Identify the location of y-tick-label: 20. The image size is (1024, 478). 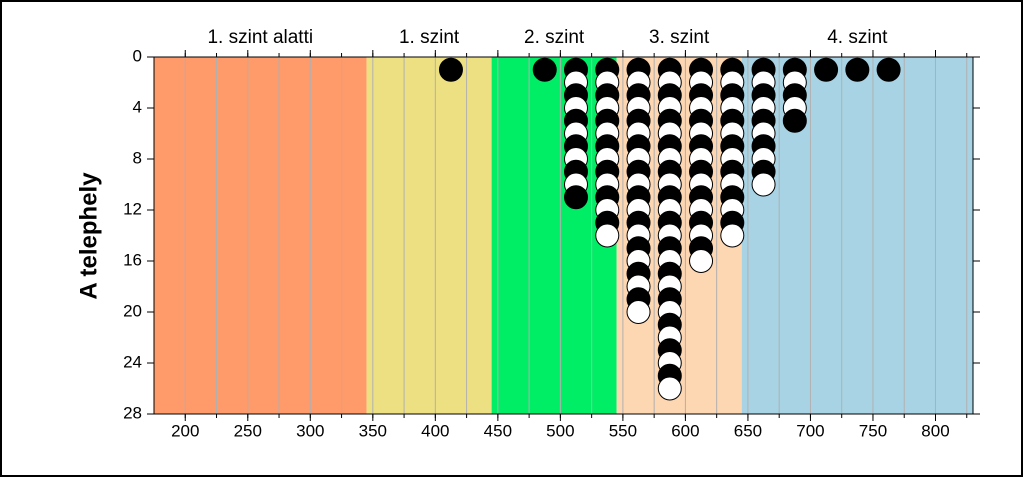
(132, 310).